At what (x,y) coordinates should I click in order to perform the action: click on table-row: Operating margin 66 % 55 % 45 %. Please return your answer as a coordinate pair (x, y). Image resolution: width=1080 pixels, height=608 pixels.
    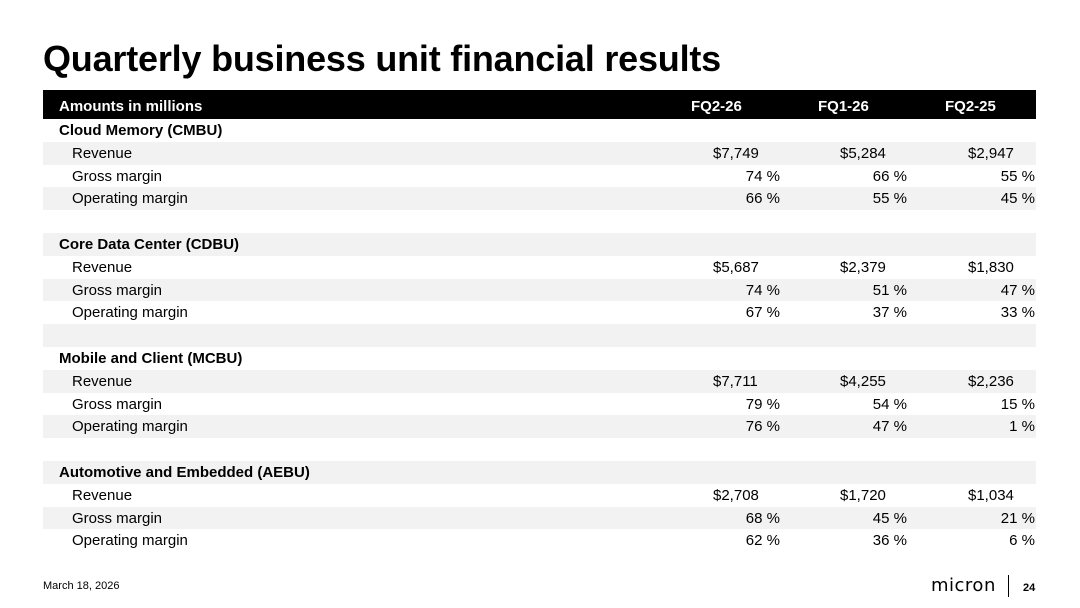
    Looking at the image, I should click on (539, 199).